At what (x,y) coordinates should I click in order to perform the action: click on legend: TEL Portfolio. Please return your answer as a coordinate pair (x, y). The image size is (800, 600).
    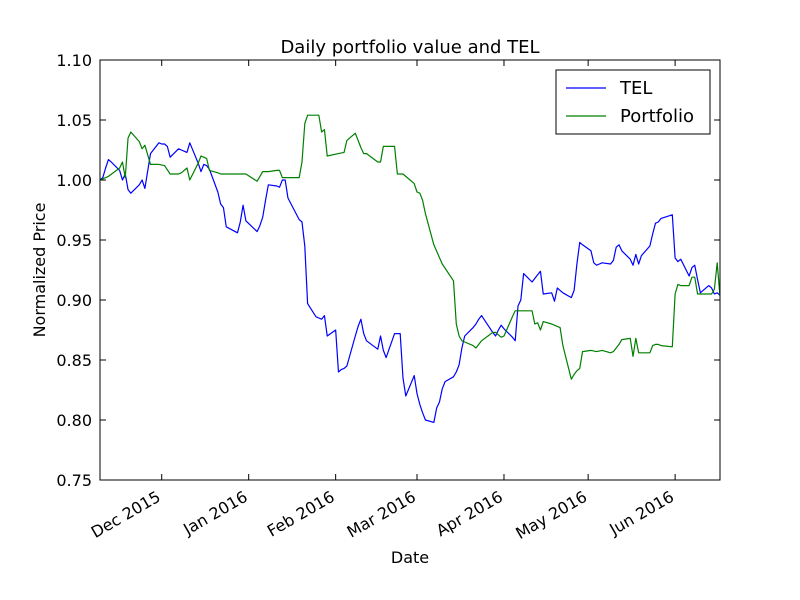
    Looking at the image, I should click on (633, 102).